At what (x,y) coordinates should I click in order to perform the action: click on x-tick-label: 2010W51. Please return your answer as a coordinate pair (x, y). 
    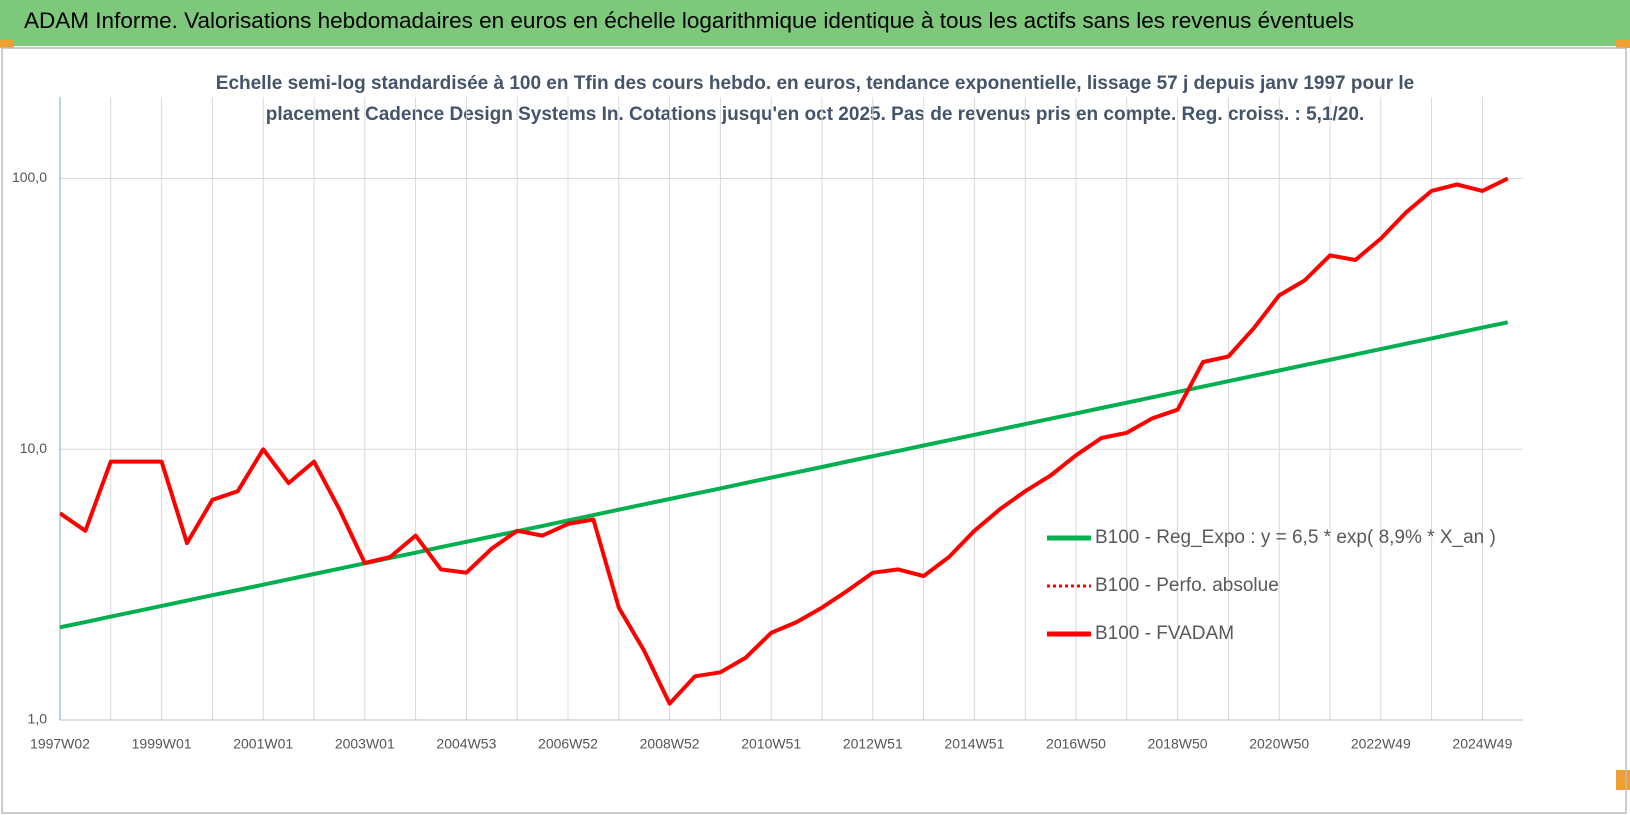
    Looking at the image, I should click on (771, 744).